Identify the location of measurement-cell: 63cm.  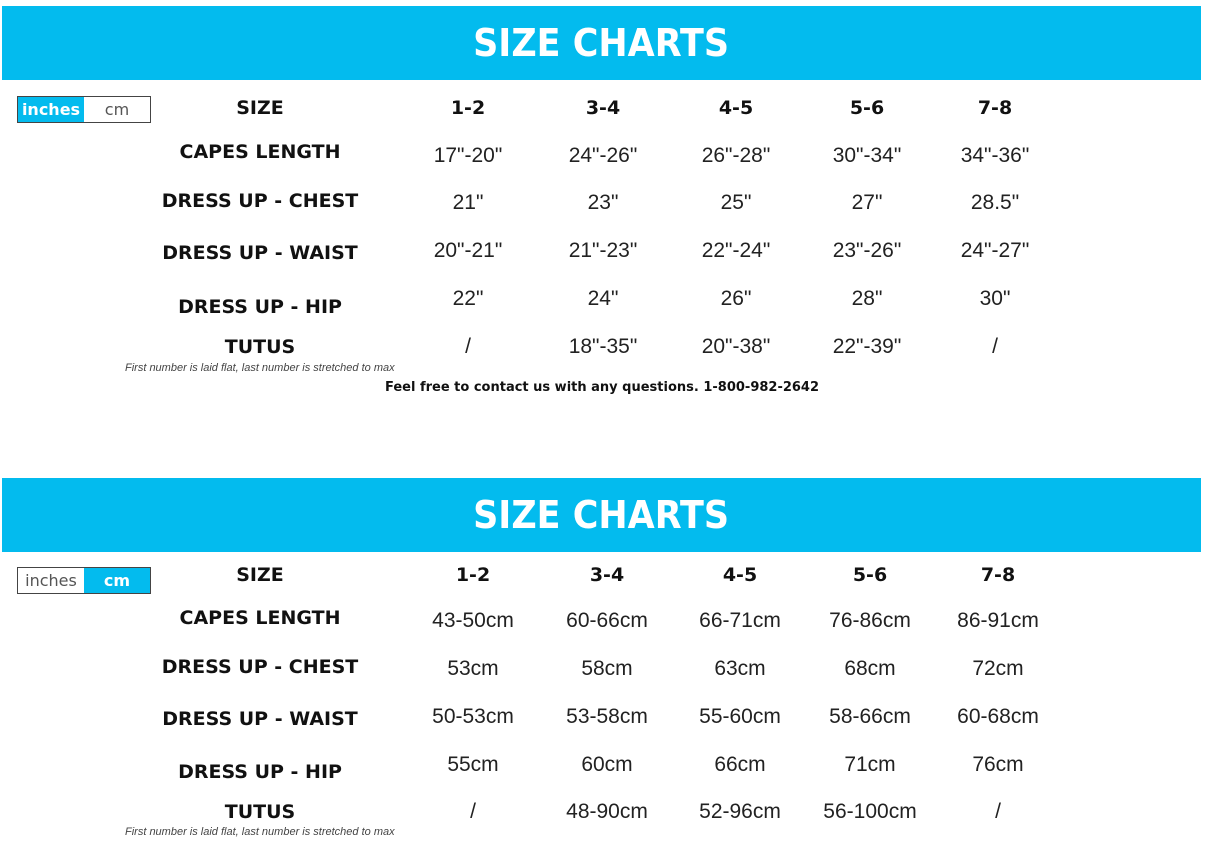
(740, 668).